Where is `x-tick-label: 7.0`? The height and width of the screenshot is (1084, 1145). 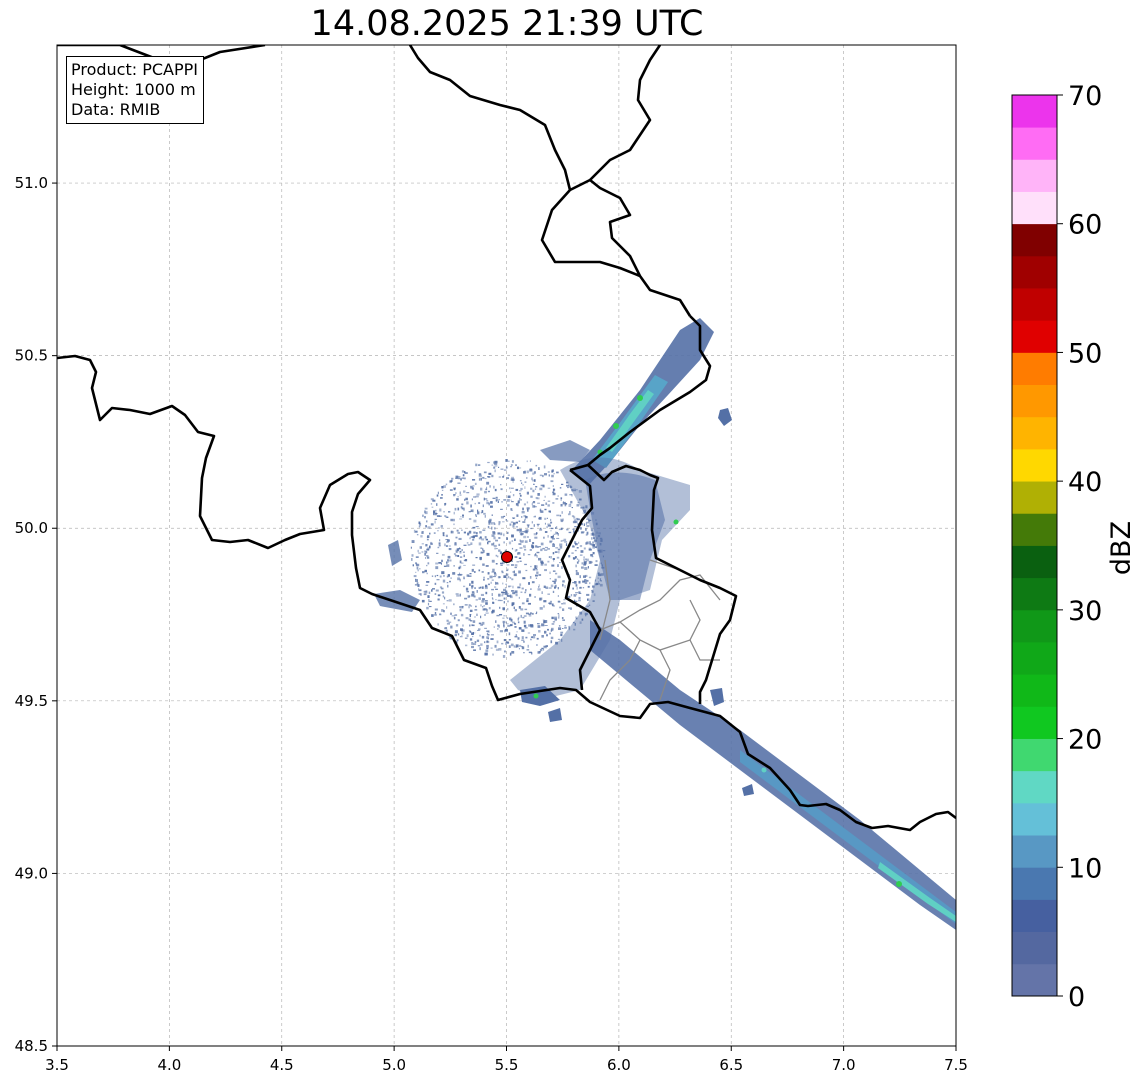
x-tick-label: 7.0 is located at coordinates (844, 1065).